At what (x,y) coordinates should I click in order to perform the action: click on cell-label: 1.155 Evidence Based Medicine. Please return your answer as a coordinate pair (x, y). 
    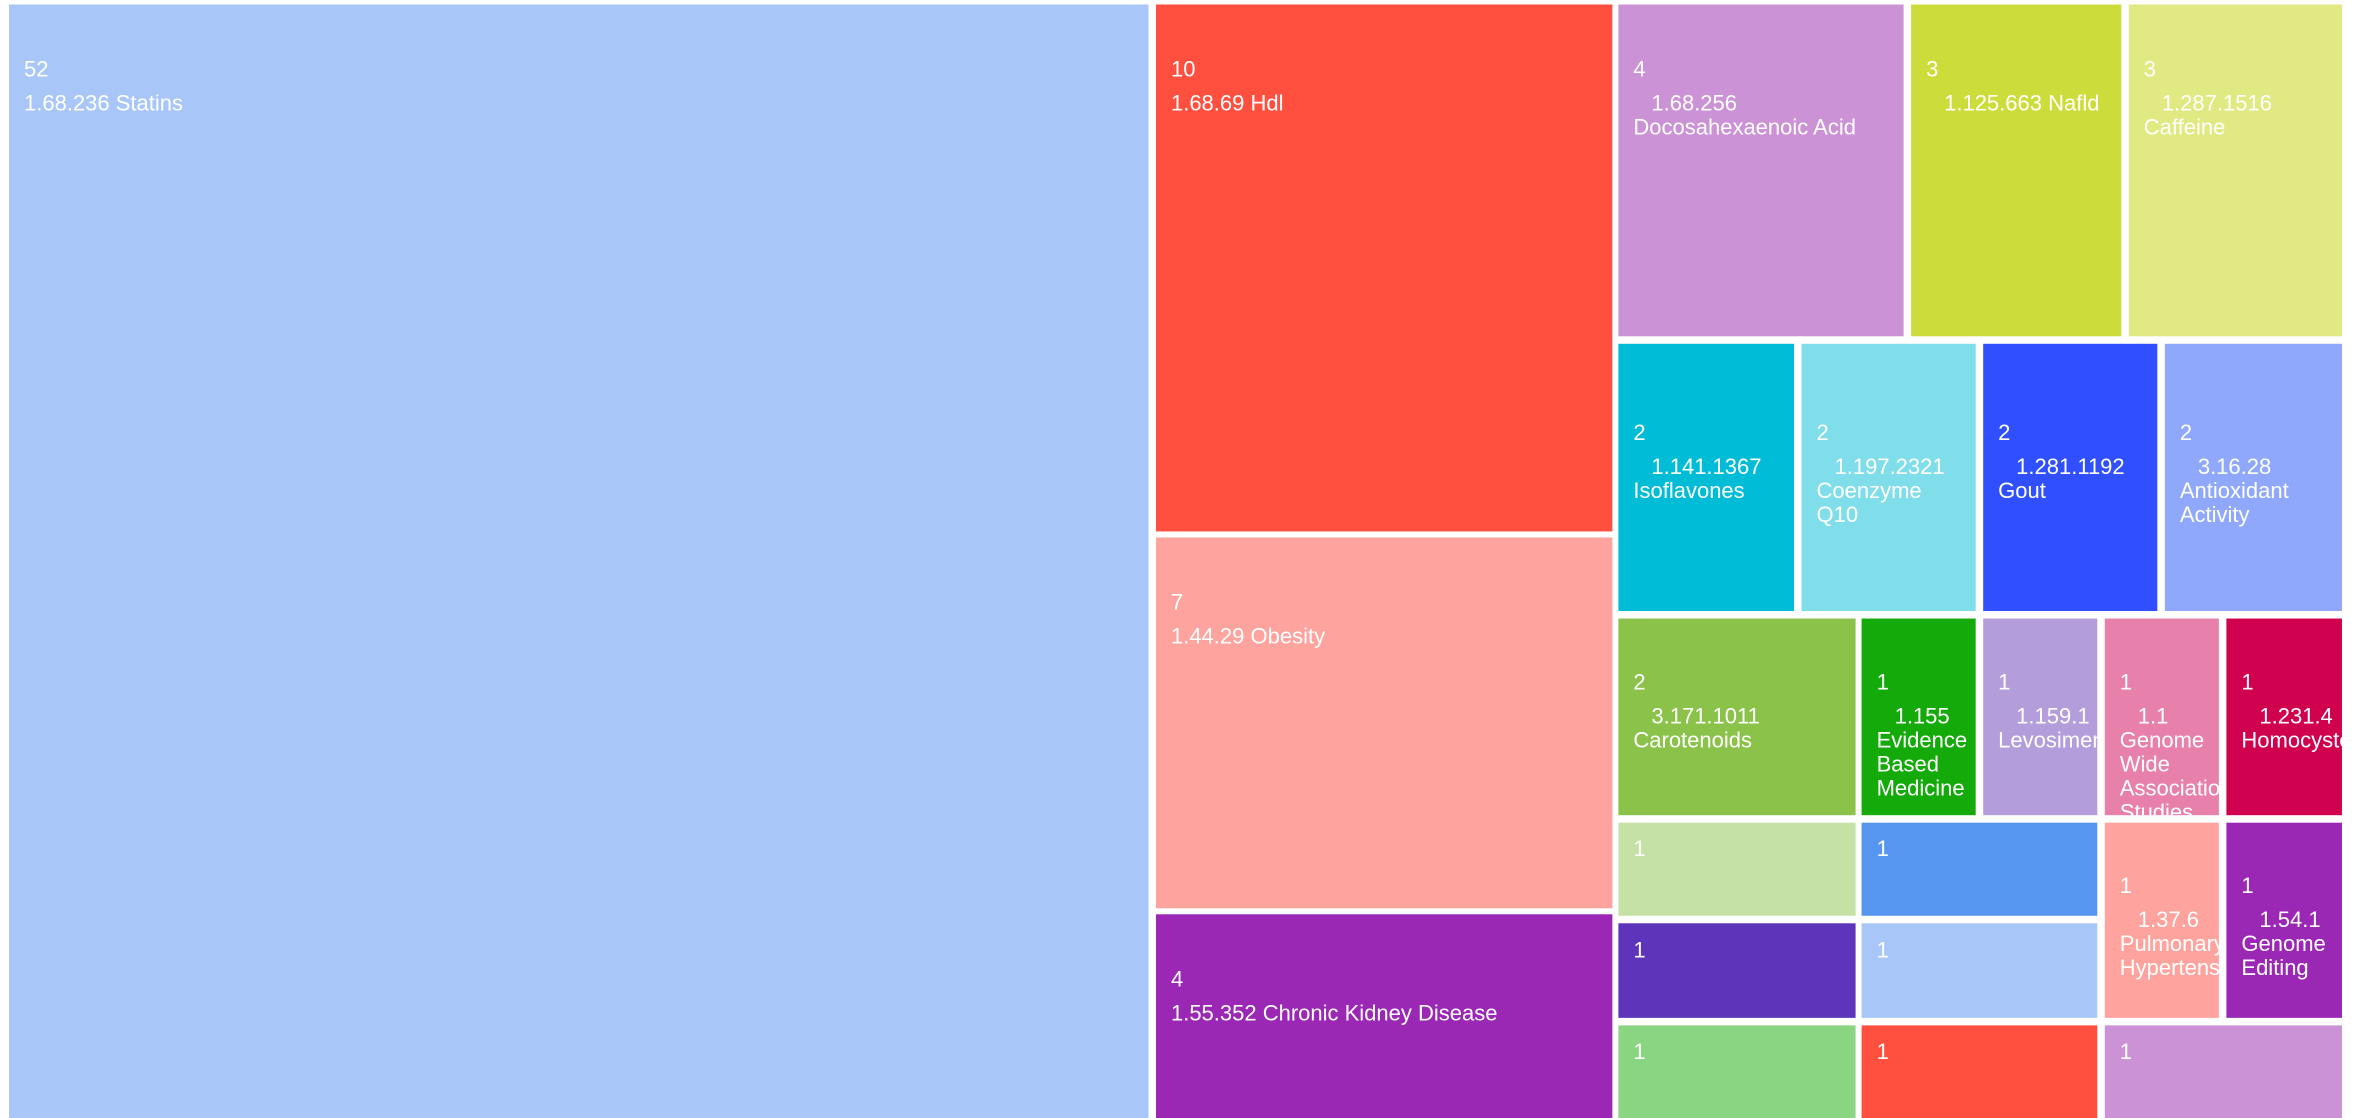
    Looking at the image, I should click on (1922, 751).